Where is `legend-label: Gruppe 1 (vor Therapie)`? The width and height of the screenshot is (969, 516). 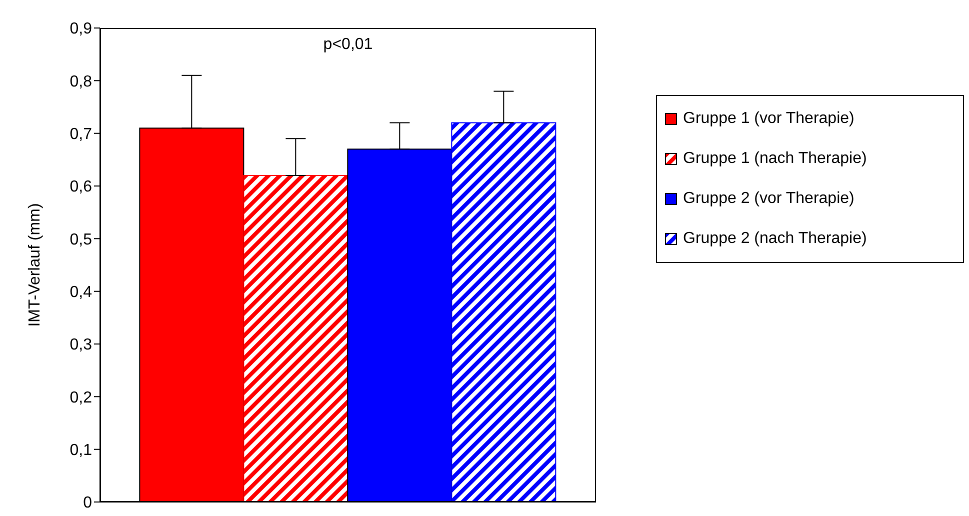 legend-label: Gruppe 1 (vor Therapie) is located at coordinates (768, 119).